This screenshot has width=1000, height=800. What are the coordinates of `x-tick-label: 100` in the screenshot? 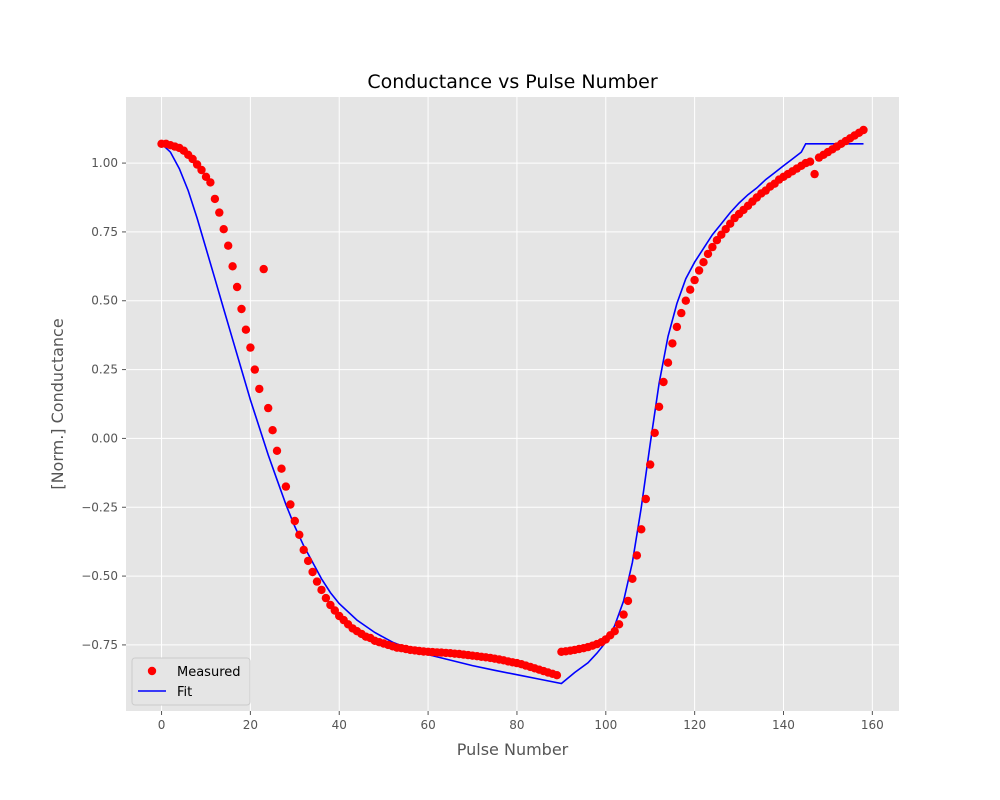 It's located at (605, 725).